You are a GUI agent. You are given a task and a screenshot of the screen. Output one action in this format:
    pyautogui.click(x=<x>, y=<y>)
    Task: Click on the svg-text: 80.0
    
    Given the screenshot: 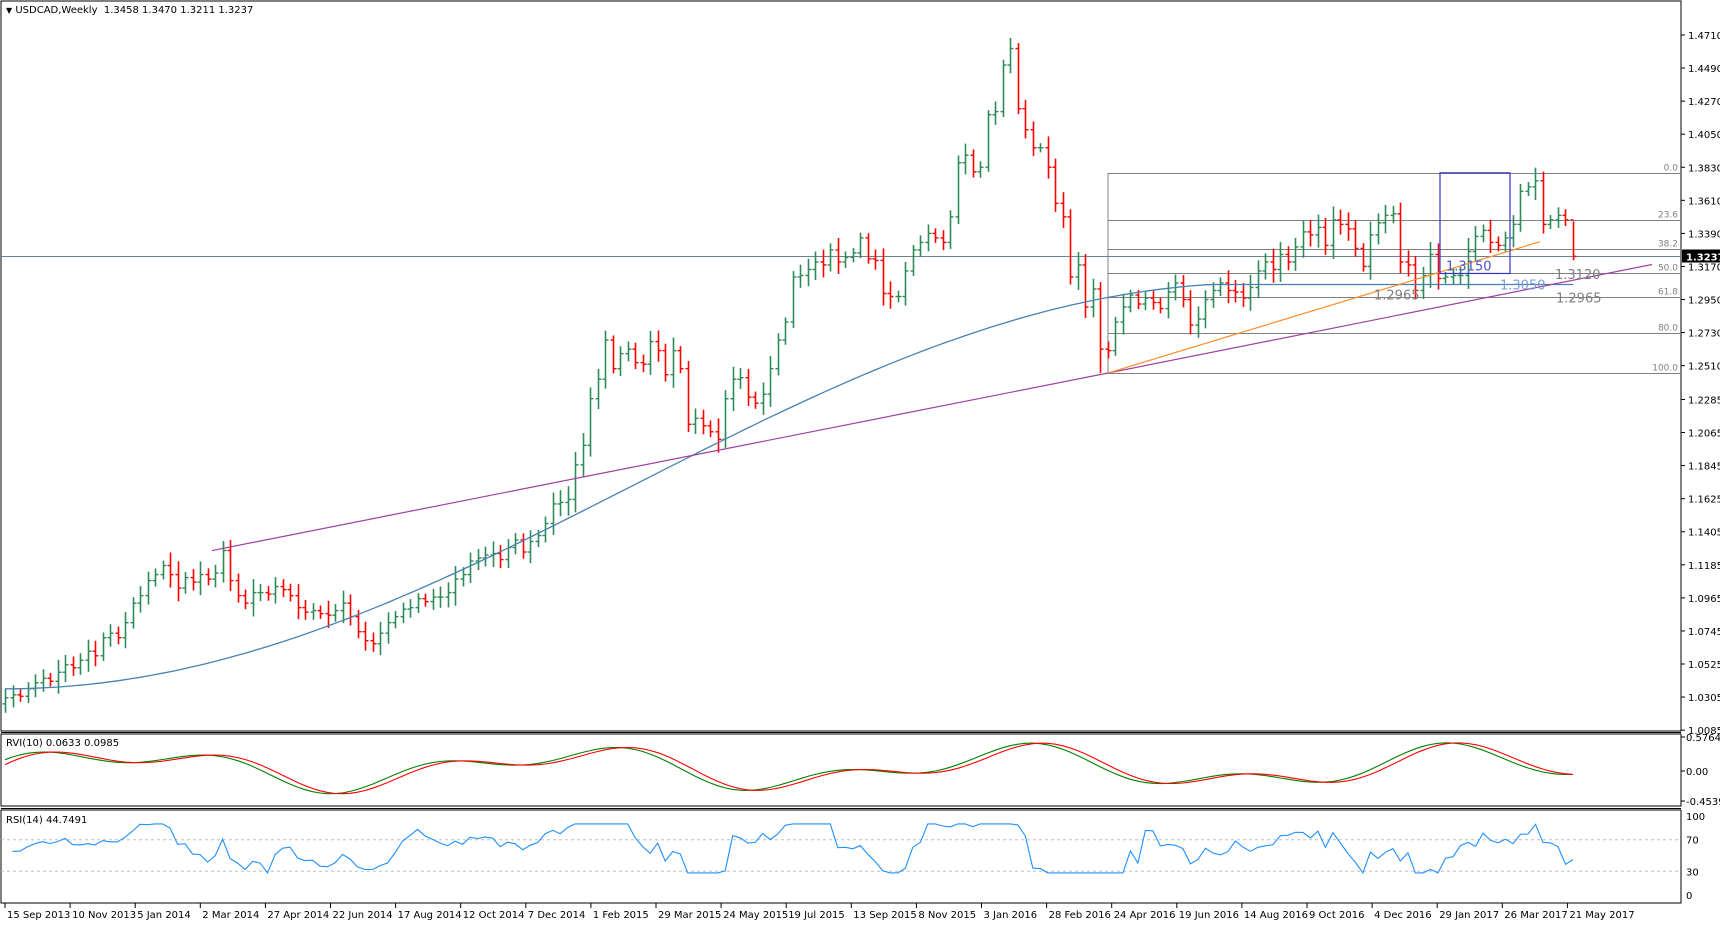 What is the action you would take?
    pyautogui.click(x=1668, y=329)
    